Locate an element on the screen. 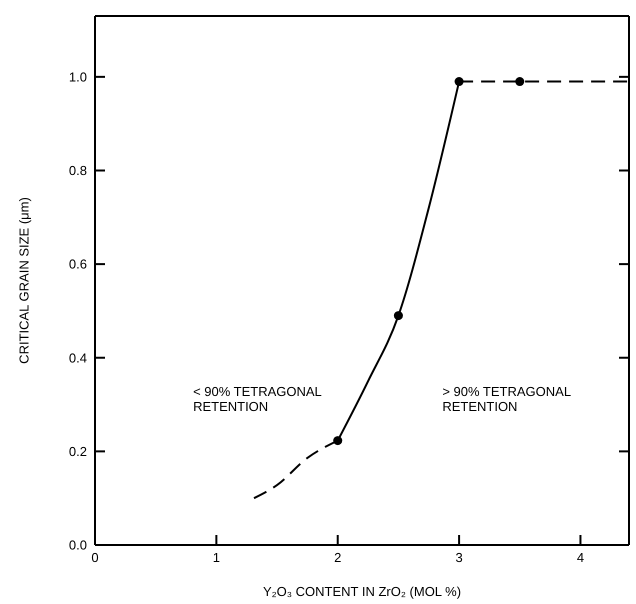 The width and height of the screenshot is (636, 604). y-tick-label: 0.2 is located at coordinates (77, 451).